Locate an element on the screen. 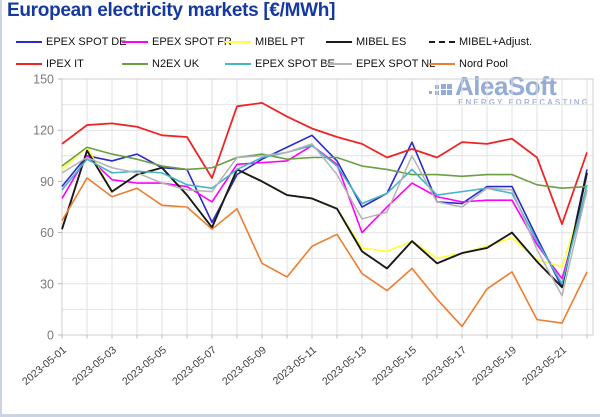  legend-item-mibel-pt: MIBEL PT is located at coordinates (275, 42).